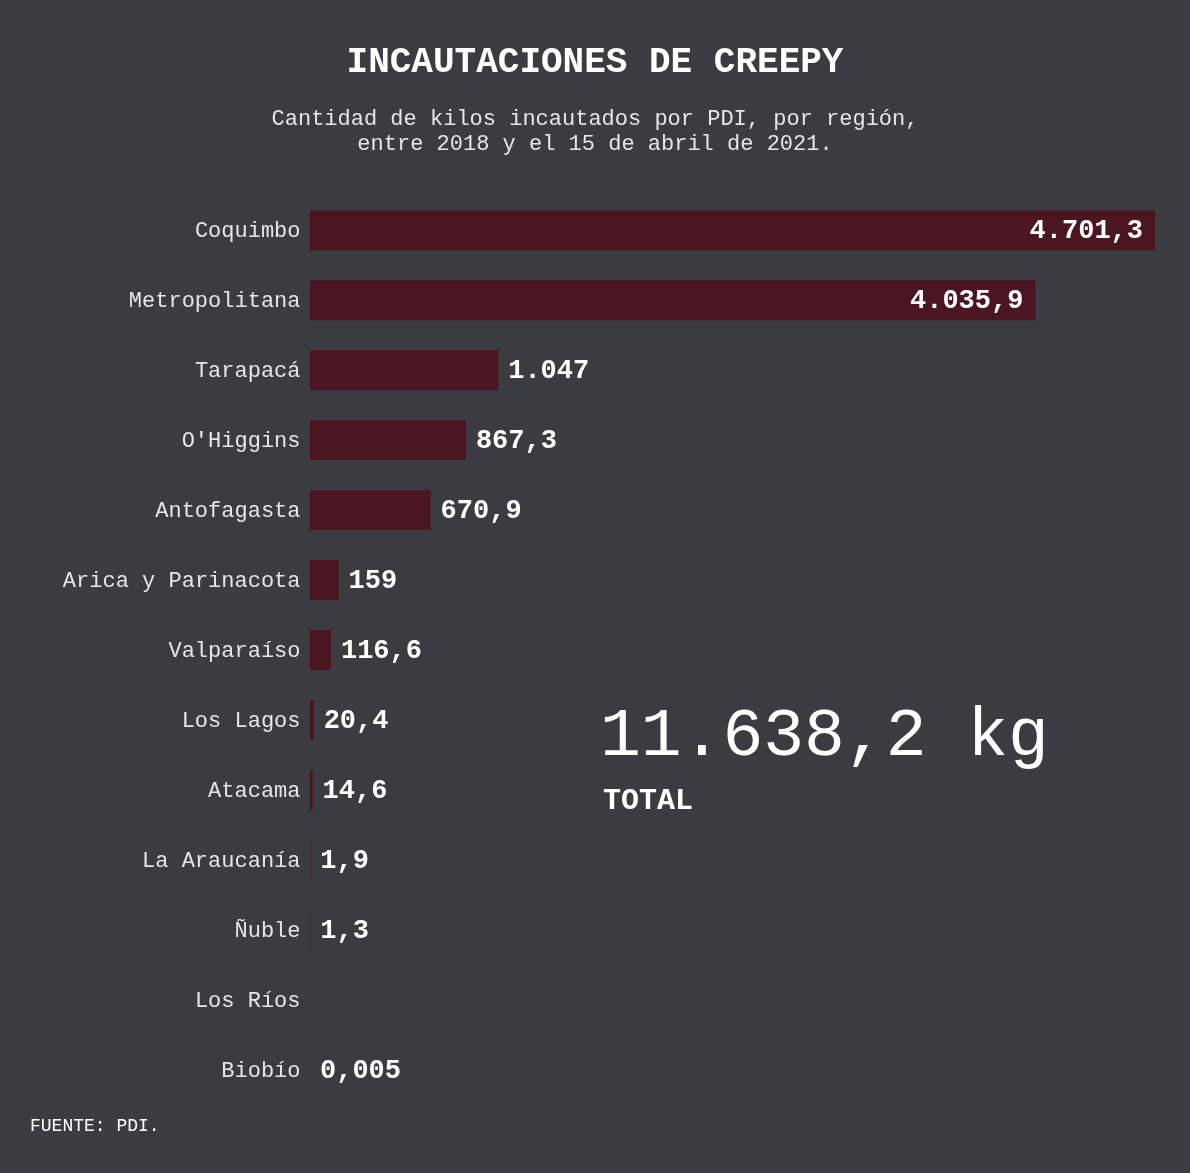 The width and height of the screenshot is (1190, 1173). Describe the element at coordinates (247, 232) in the screenshot. I see `y-tick-label: Coquimbo` at that location.